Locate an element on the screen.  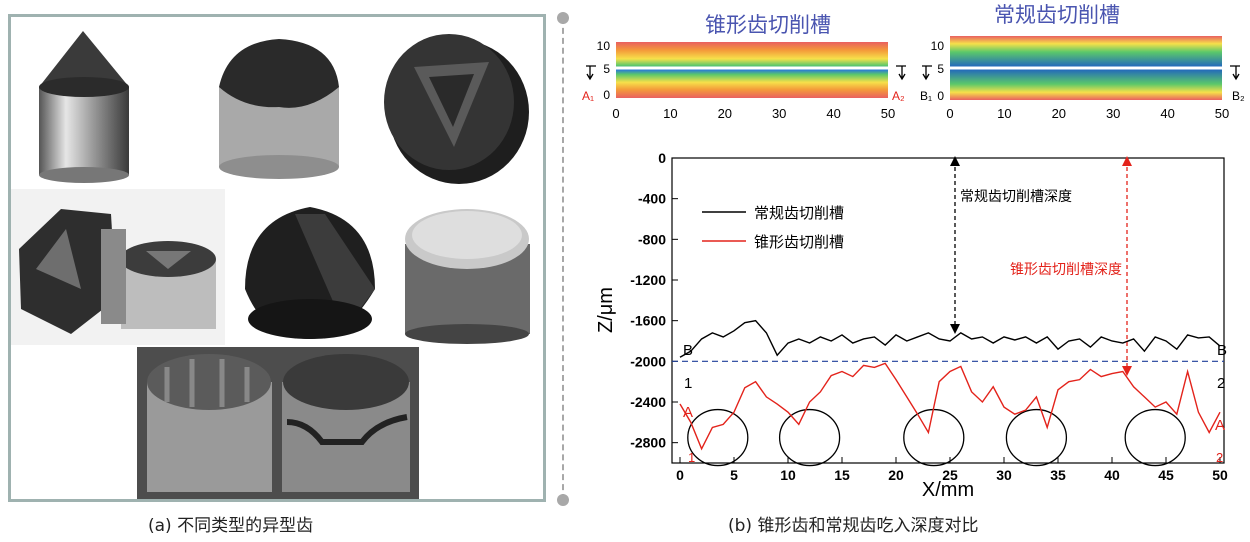
depth-annot-red: 锥形齿切削槽深度 is located at coordinates (1066, 269).